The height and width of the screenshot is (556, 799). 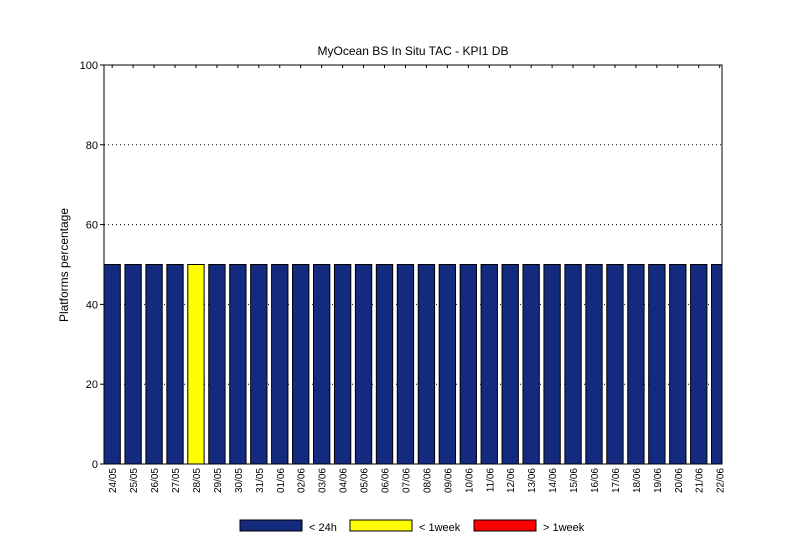 I want to click on x-tick-label: 13/06, so click(x=532, y=480).